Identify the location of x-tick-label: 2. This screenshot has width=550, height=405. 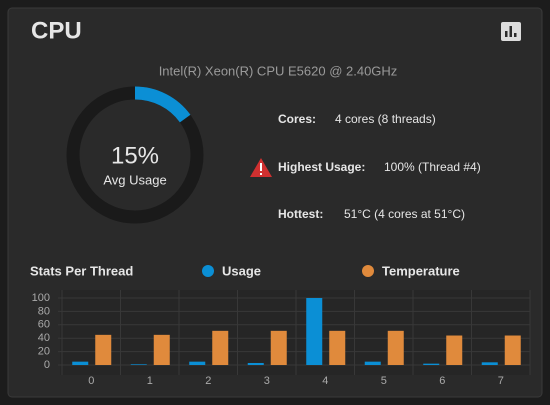
(208, 381).